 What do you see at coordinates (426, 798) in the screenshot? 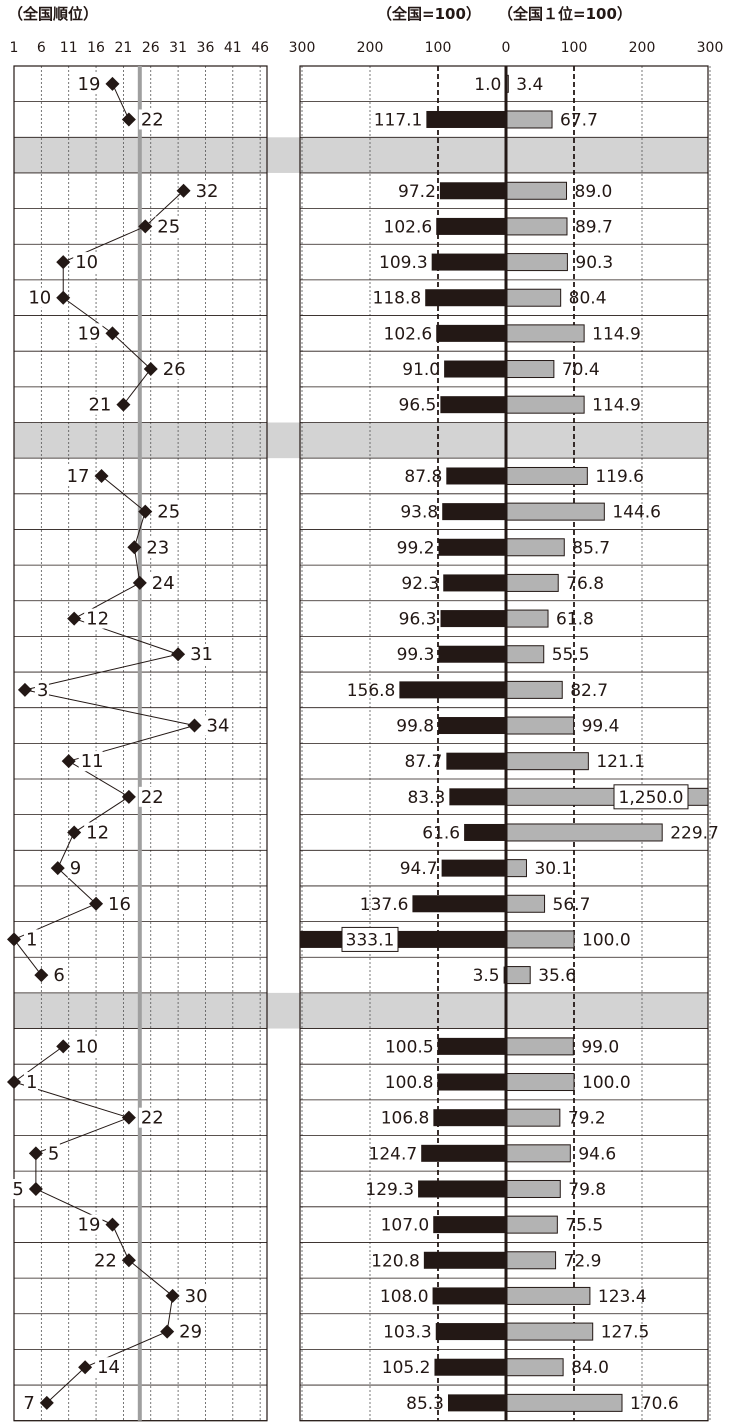
I see `national-value-label: 83.3` at bounding box center [426, 798].